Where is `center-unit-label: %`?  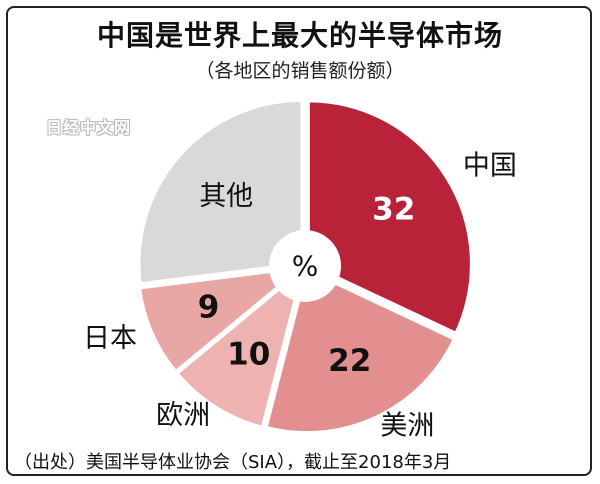
center-unit-label: % is located at coordinates (305, 266).